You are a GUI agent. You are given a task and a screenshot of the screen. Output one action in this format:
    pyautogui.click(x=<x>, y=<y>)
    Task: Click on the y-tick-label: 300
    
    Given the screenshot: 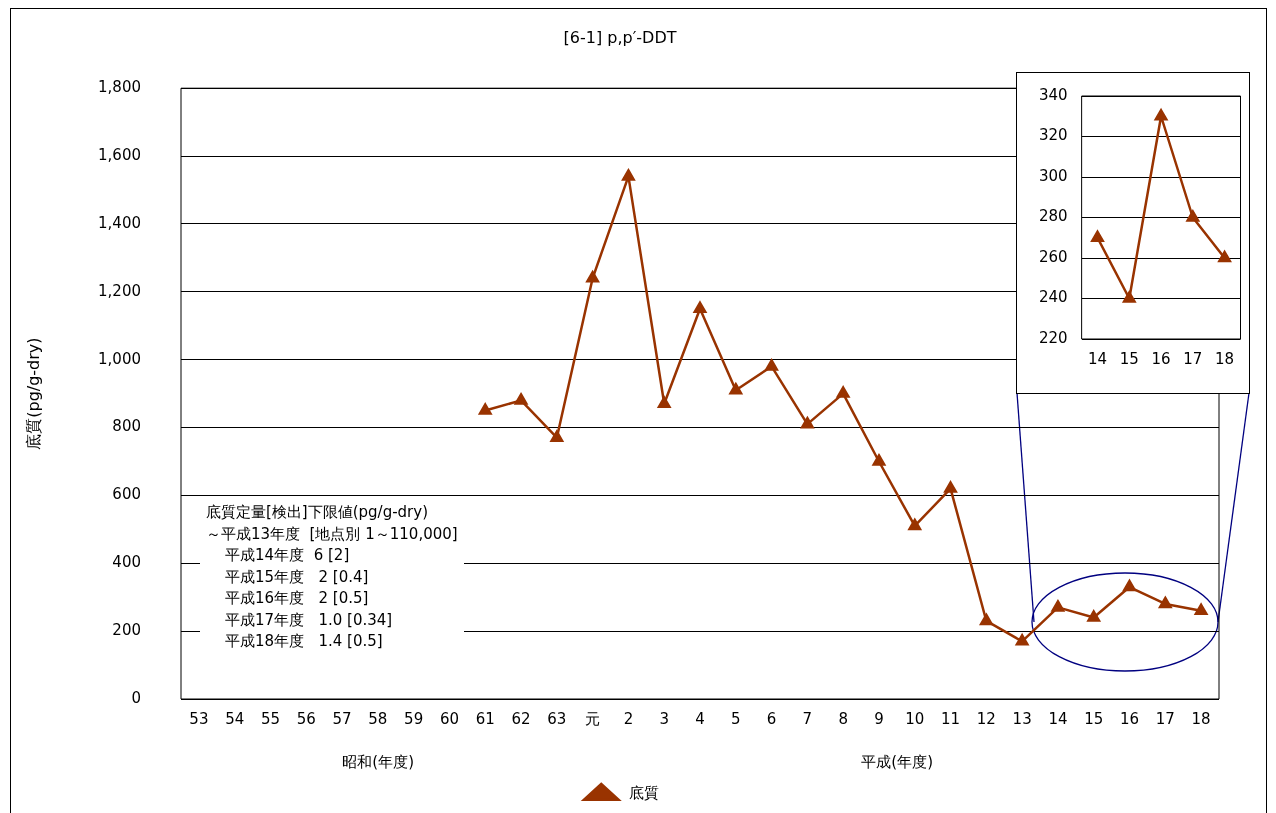 What is the action you would take?
    pyautogui.click(x=1053, y=175)
    